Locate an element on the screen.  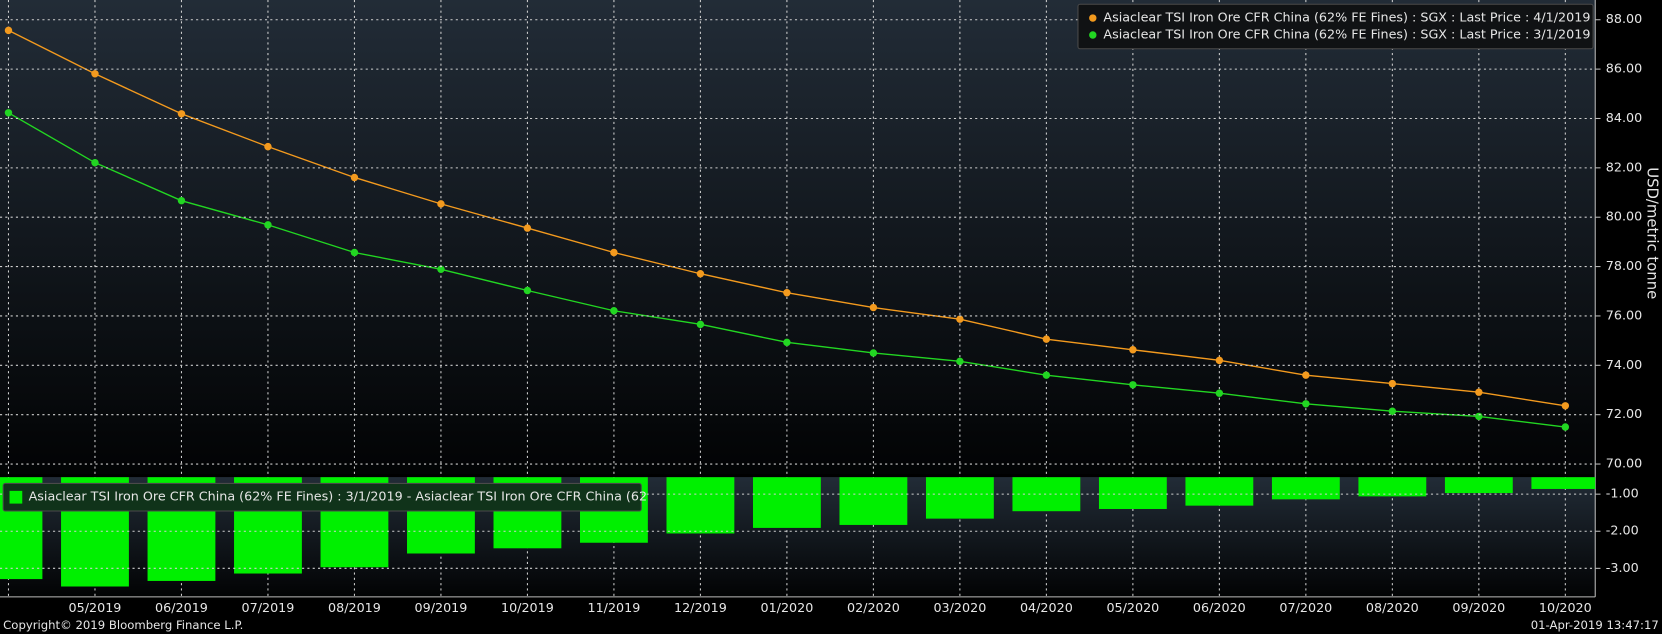
y-tick-label: 80.00 is located at coordinates (1624, 216).